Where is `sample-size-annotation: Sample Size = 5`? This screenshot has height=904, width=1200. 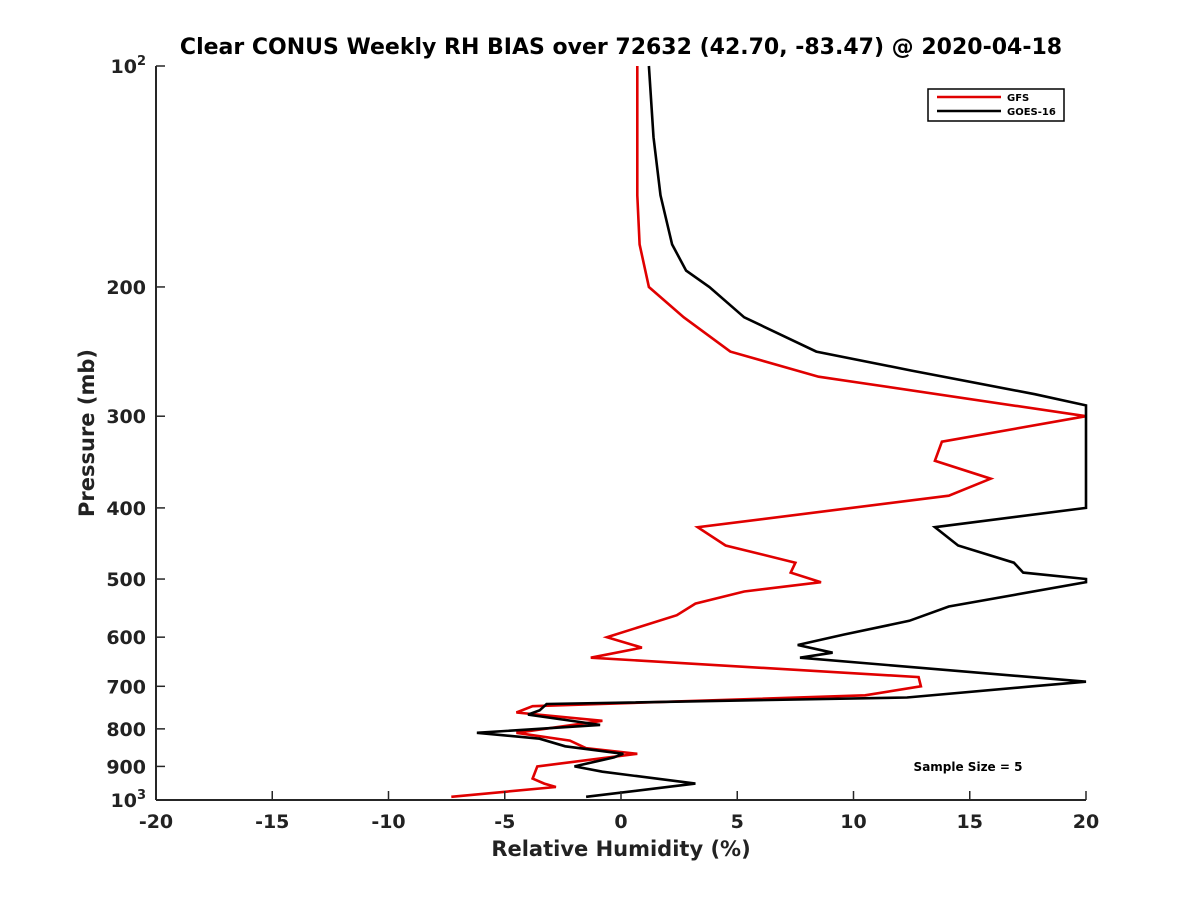 sample-size-annotation: Sample Size = 5 is located at coordinates (968, 767).